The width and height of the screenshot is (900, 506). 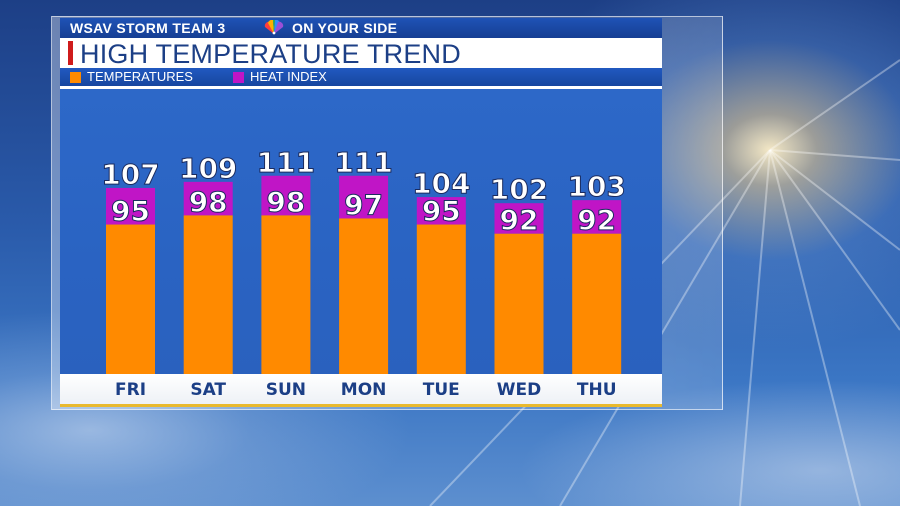 What do you see at coordinates (441, 183) in the screenshot?
I see `heat-index-label-tue: 104` at bounding box center [441, 183].